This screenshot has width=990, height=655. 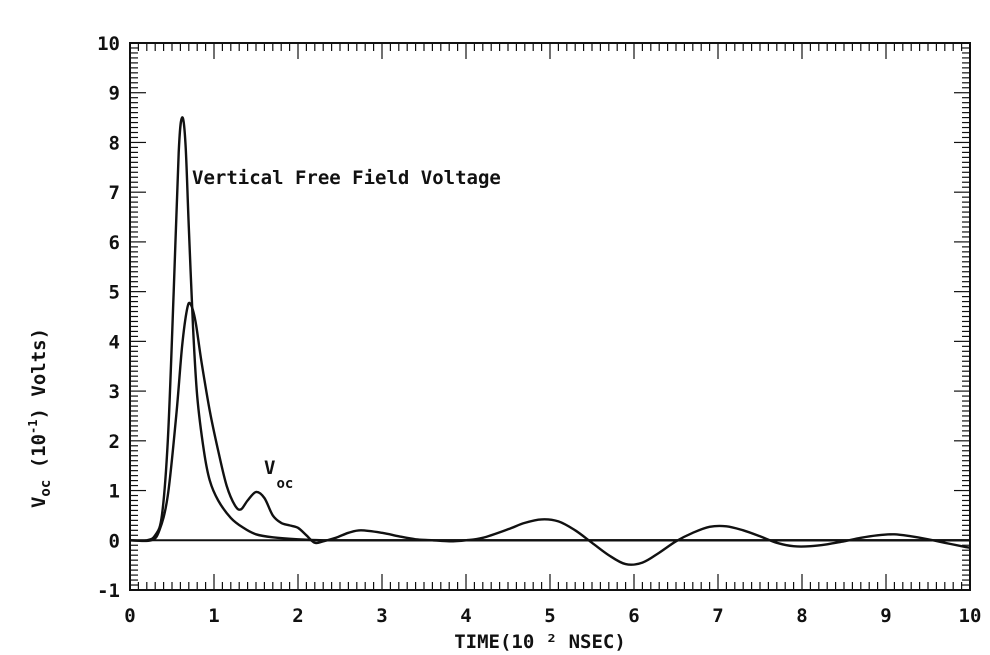 I want to click on y-axis-title-sup: -1, so click(x=33, y=426).